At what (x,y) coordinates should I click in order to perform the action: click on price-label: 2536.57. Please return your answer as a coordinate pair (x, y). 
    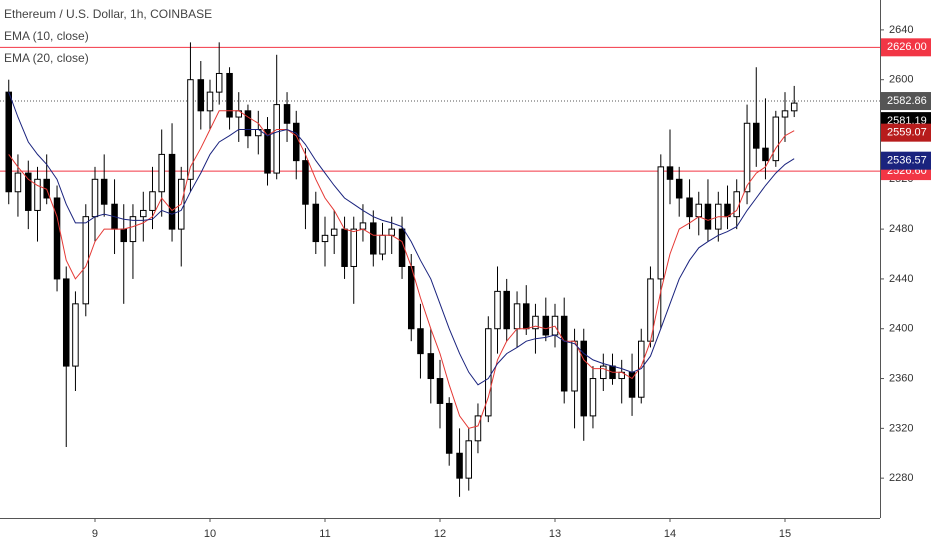
    Looking at the image, I should click on (907, 161).